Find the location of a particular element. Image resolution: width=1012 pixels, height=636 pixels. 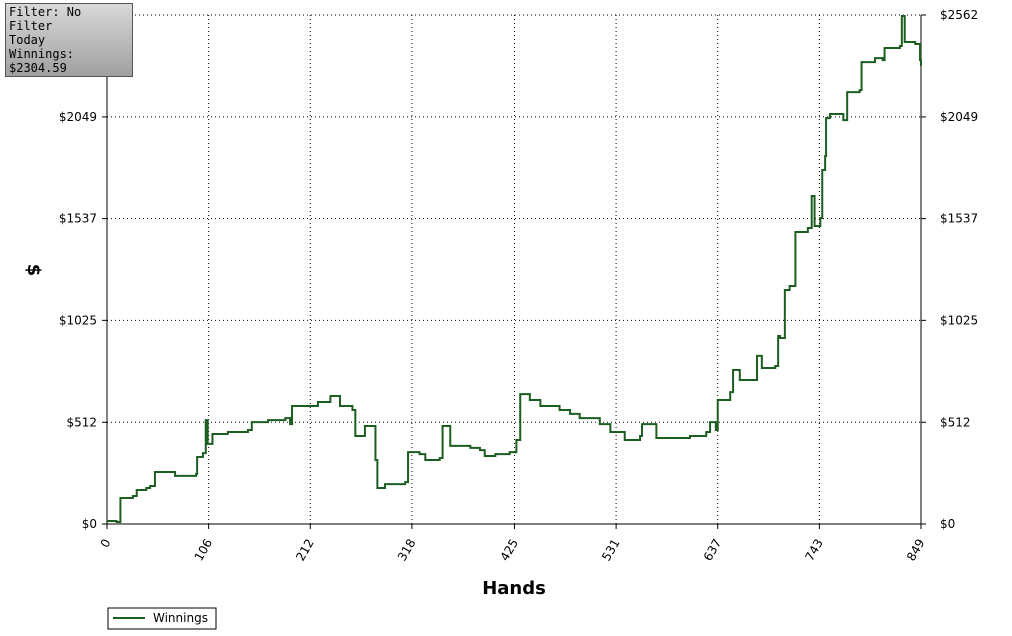

x-tick-label: 106 is located at coordinates (204, 550).